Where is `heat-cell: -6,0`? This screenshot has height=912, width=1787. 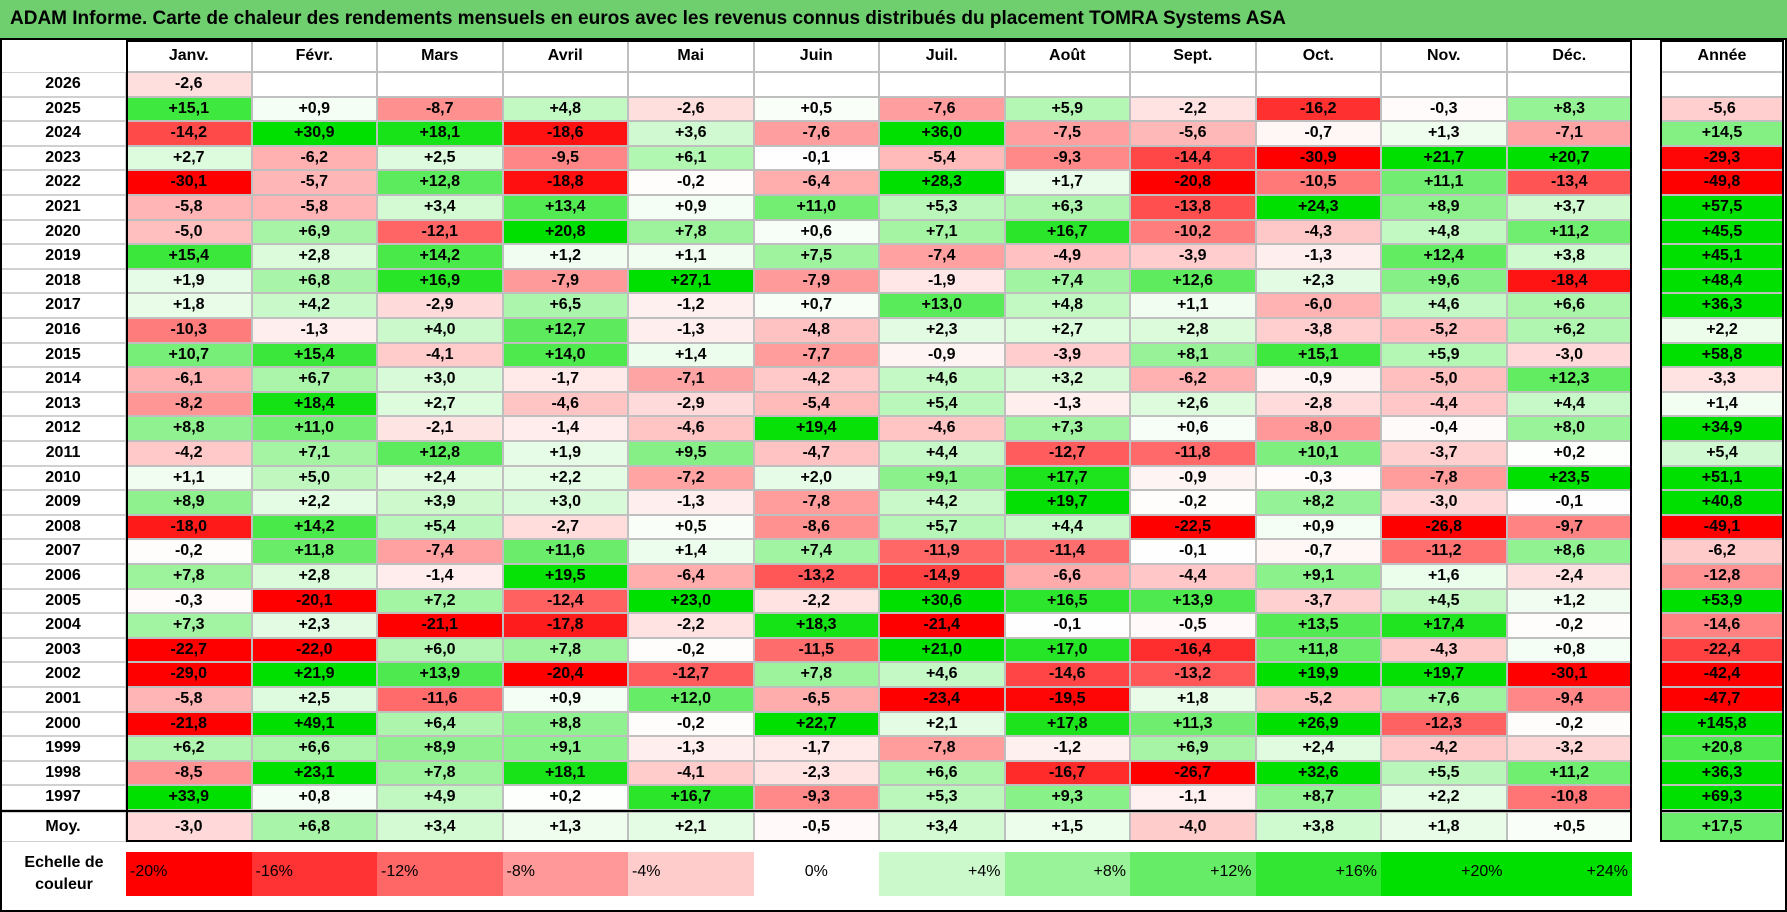
heat-cell: -6,0 is located at coordinates (1318, 305).